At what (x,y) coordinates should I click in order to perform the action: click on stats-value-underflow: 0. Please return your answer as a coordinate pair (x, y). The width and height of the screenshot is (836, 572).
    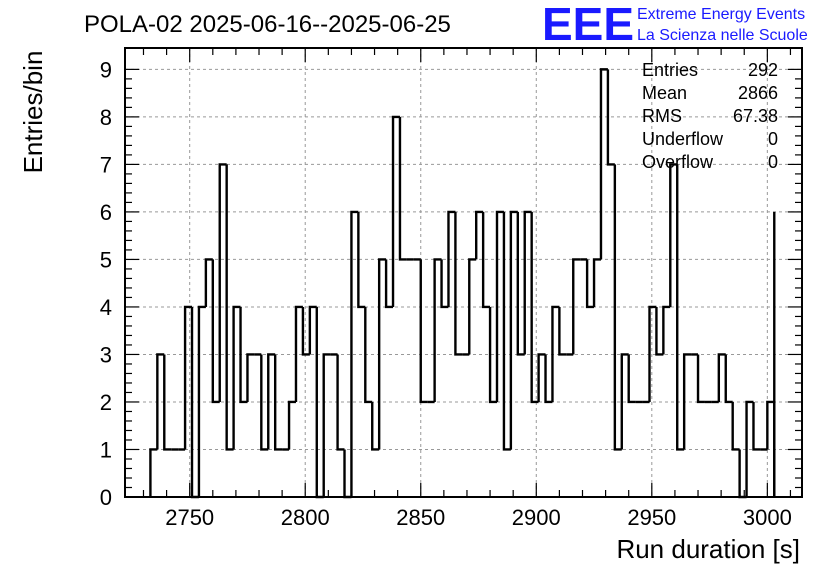
    Looking at the image, I should click on (773, 139).